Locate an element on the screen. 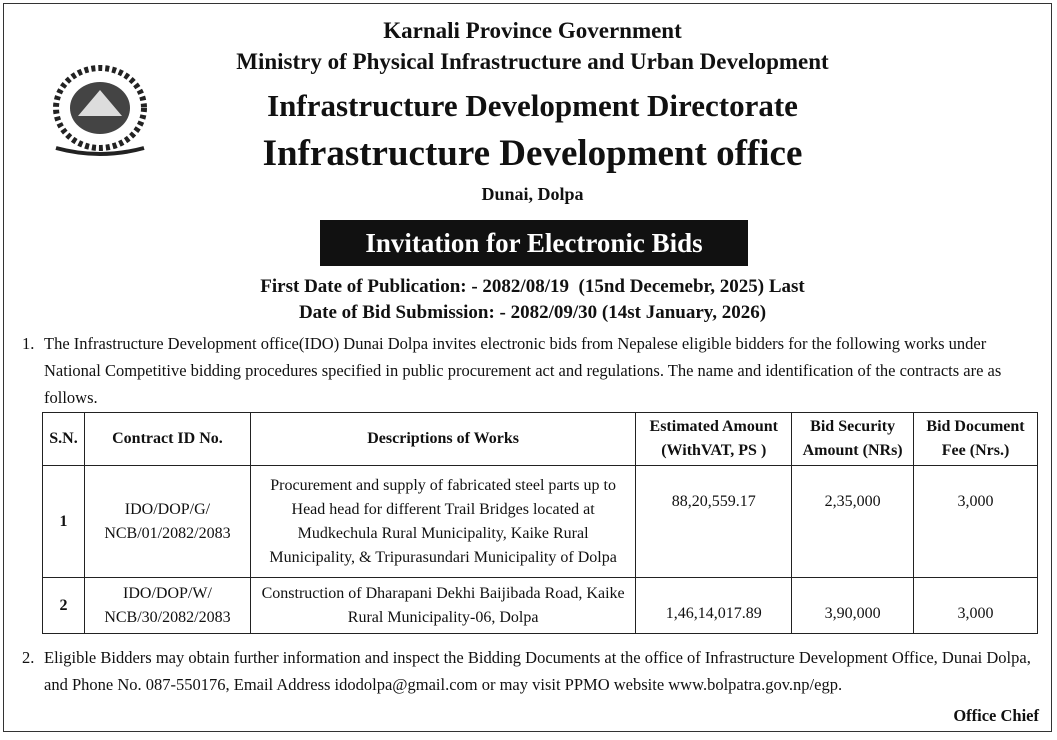 The width and height of the screenshot is (1057, 740). table-cell: 2,35,000 is located at coordinates (853, 521).